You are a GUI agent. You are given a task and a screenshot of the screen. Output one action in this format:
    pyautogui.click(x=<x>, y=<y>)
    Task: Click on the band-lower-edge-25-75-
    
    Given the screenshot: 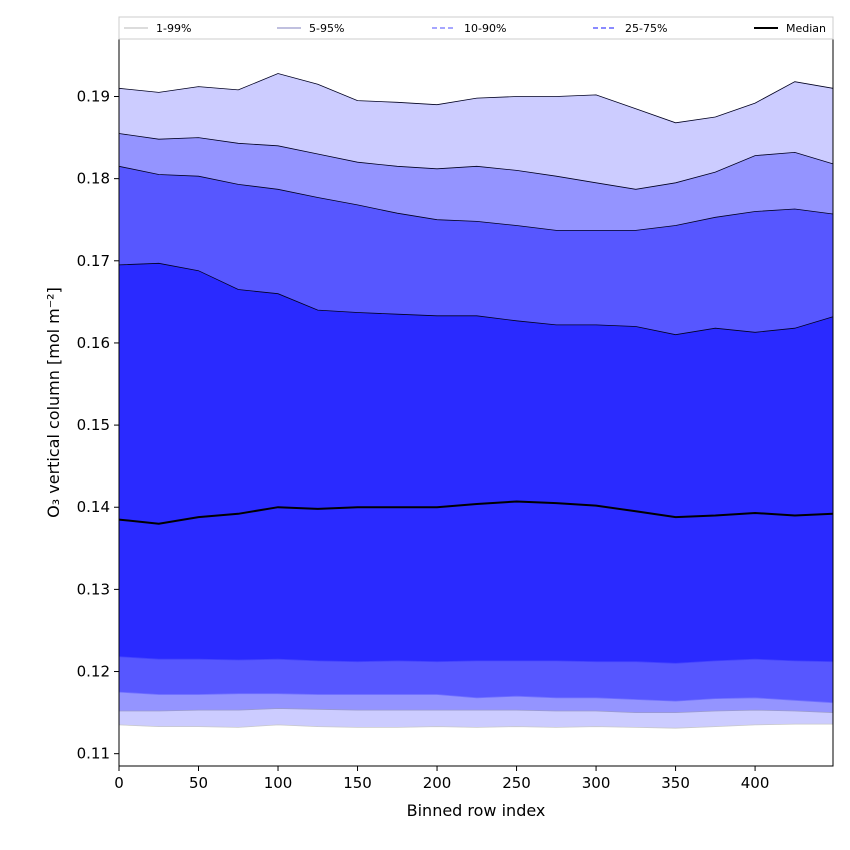 What is the action you would take?
    pyautogui.click(x=476, y=660)
    